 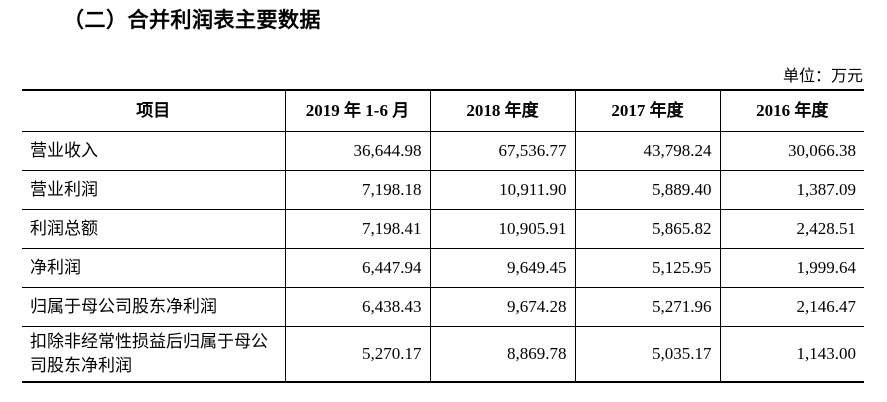 What do you see at coordinates (154, 229) in the screenshot?
I see `row-label: 利润总额` at bounding box center [154, 229].